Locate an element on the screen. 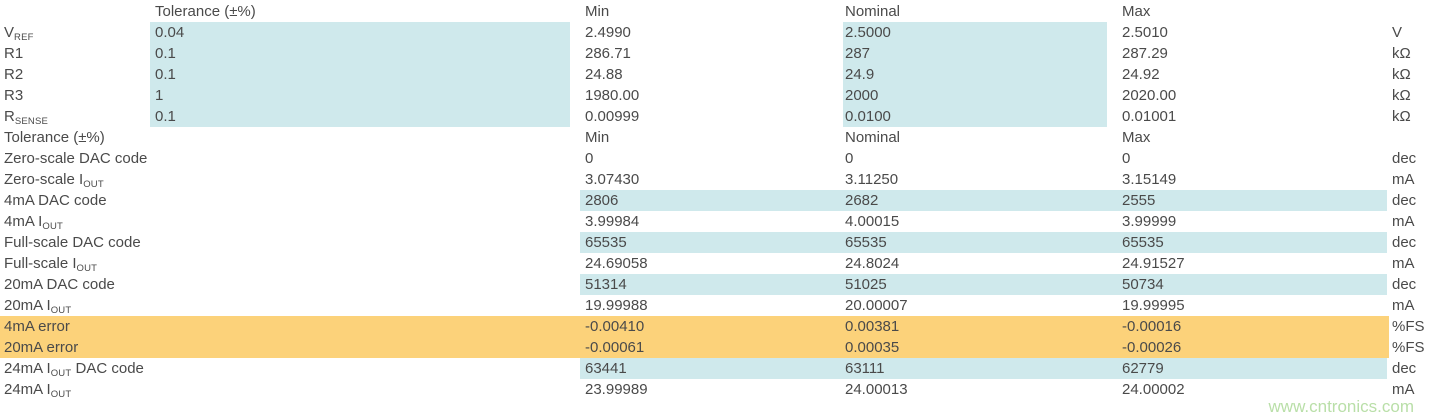 The image size is (1436, 420). row-label-subscript: SENSE is located at coordinates (31, 121).